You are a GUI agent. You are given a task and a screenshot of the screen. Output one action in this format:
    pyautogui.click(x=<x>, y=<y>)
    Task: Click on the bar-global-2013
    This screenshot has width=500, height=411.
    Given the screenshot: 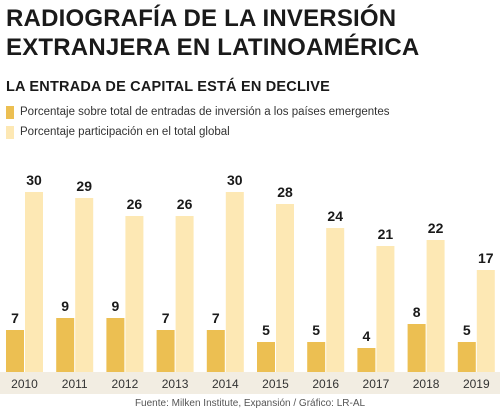 What is the action you would take?
    pyautogui.click(x=184, y=294)
    